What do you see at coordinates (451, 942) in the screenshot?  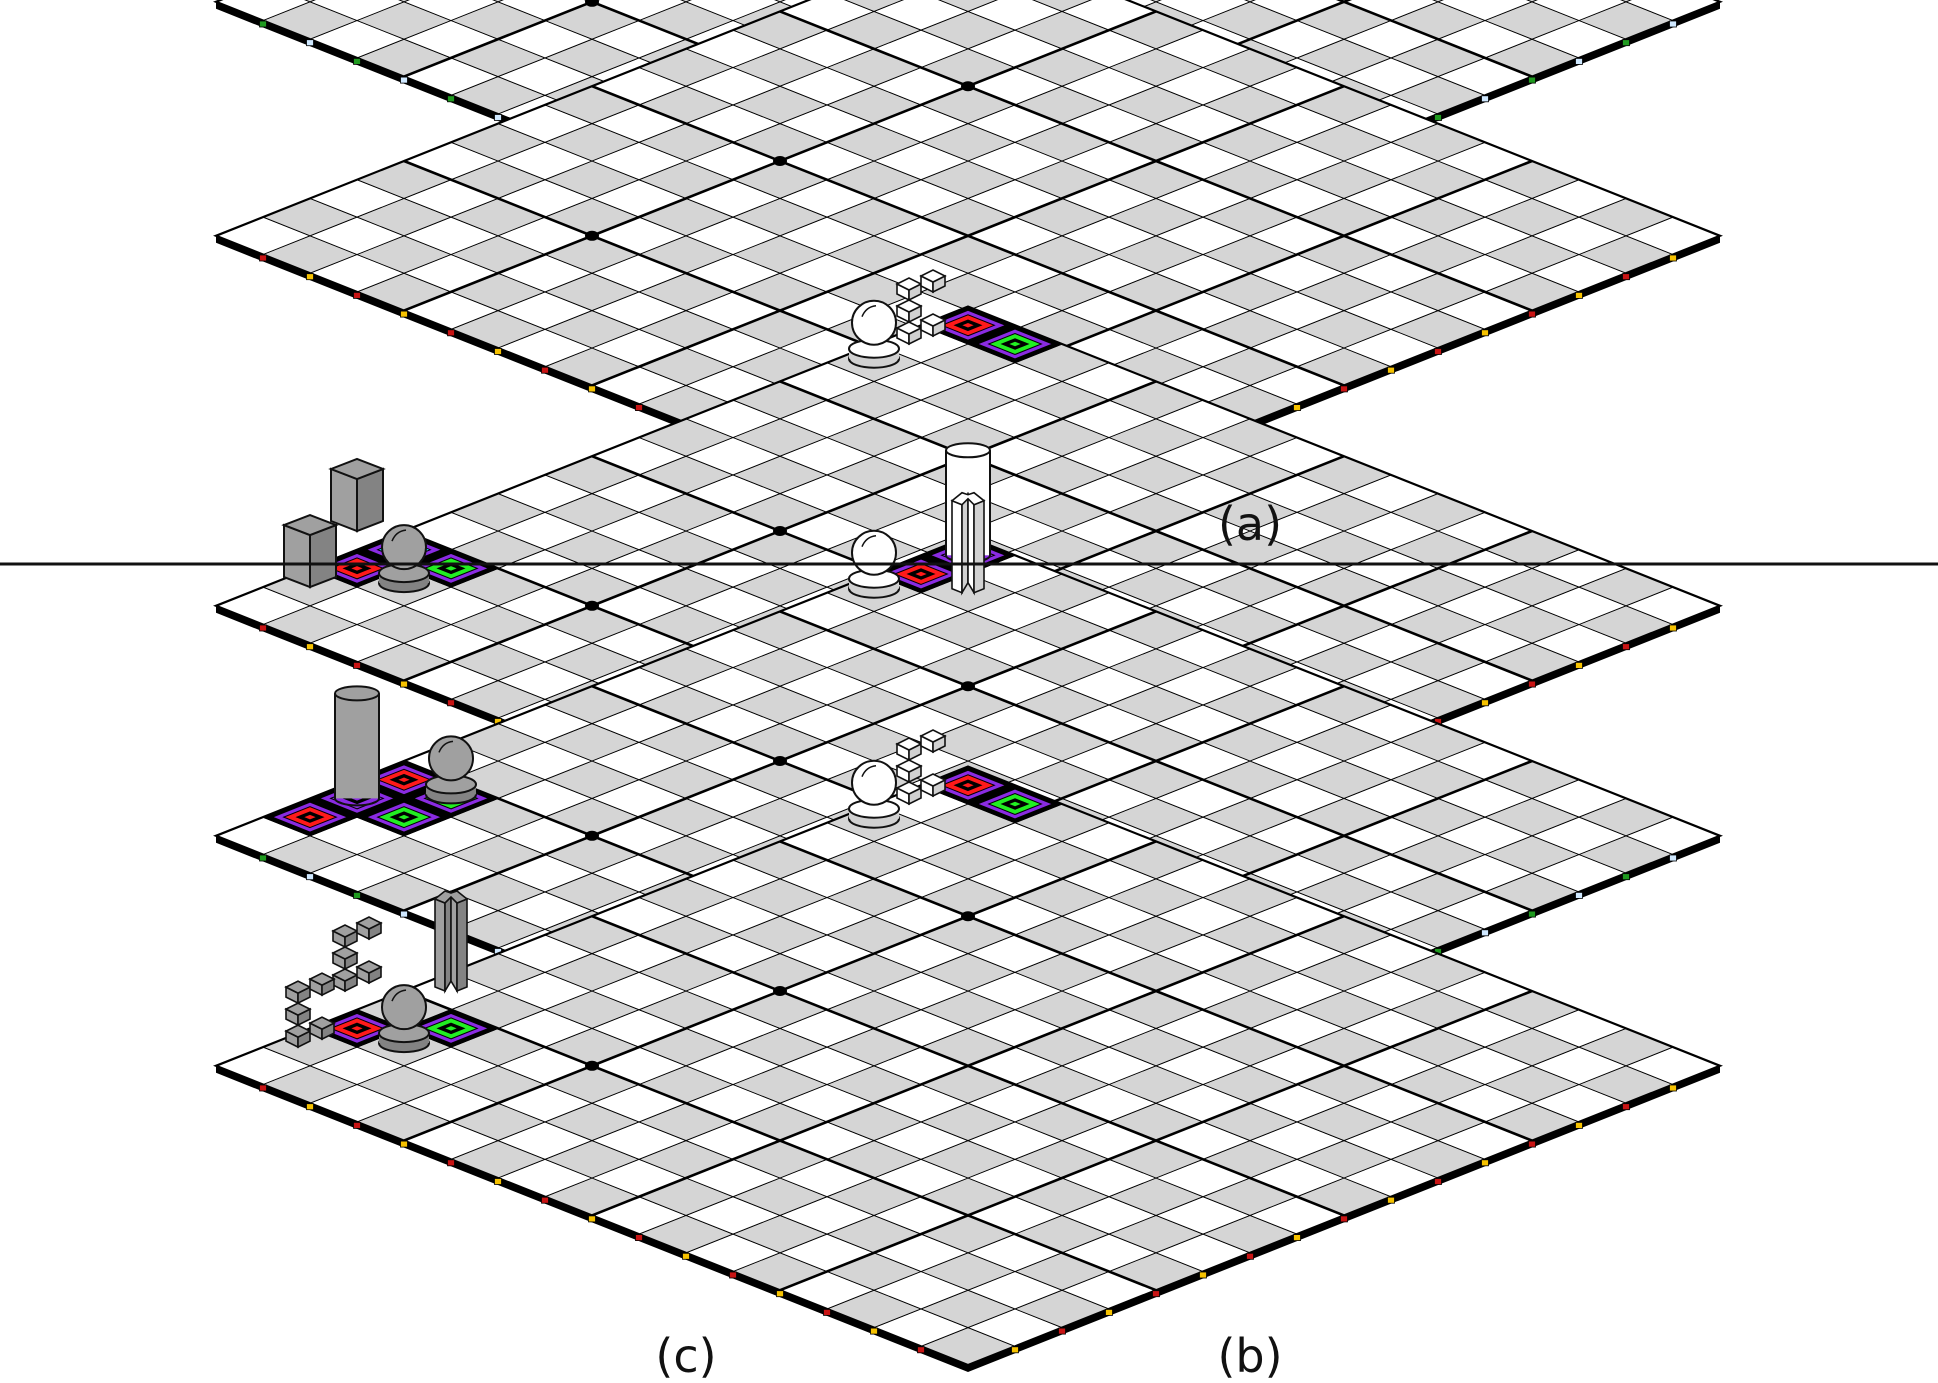 I see `star-column-piece` at bounding box center [451, 942].